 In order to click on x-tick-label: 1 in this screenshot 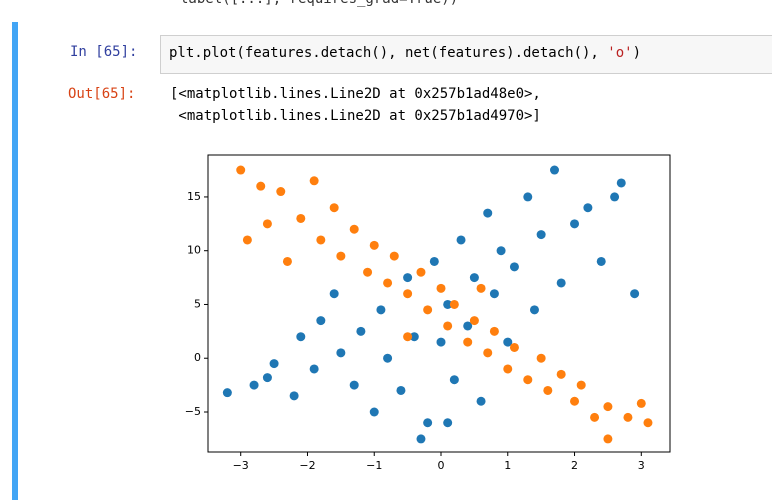, I will do `click(507, 465)`.